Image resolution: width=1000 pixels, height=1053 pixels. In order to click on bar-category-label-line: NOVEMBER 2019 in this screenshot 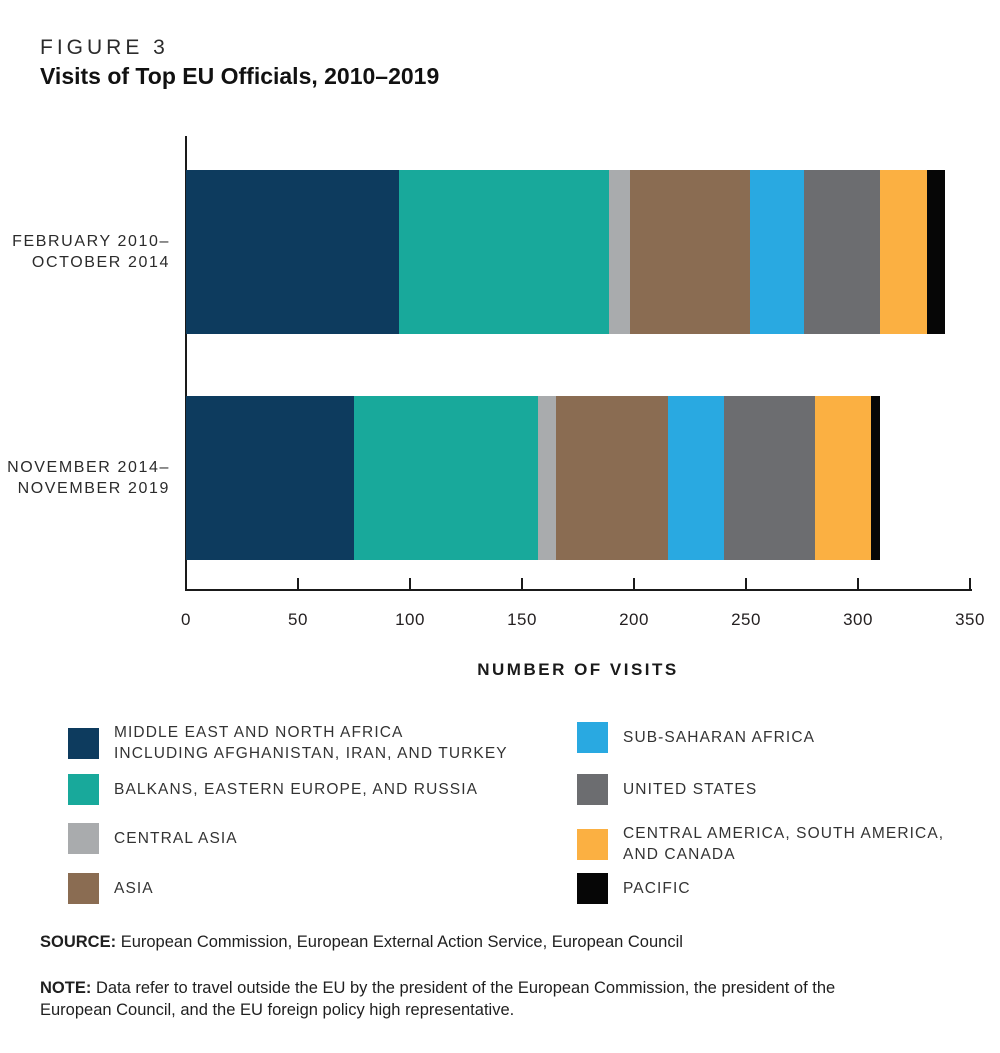, I will do `click(93, 488)`.